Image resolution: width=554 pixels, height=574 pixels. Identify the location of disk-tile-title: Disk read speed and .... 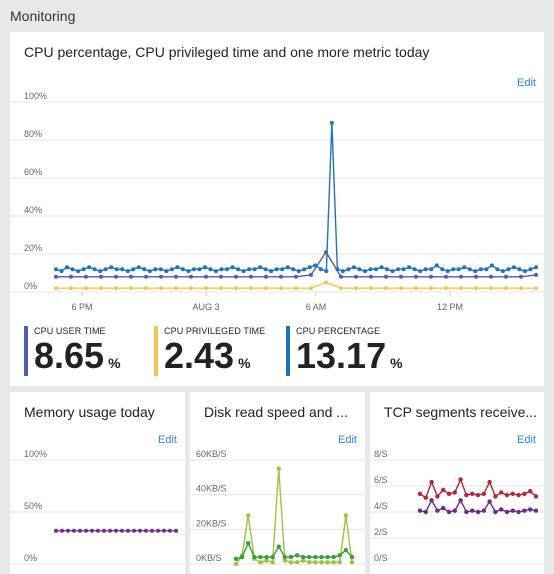
(276, 412).